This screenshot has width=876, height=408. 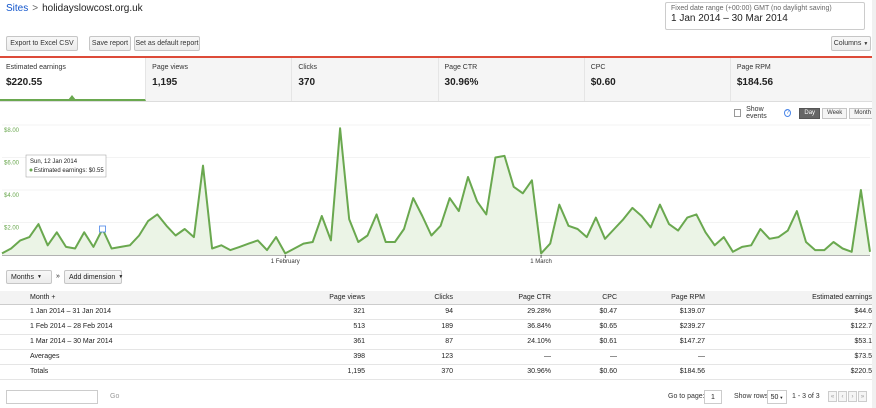 What do you see at coordinates (657, 79) in the screenshot?
I see `metric-tab-cpc: CPC $0.60` at bounding box center [657, 79].